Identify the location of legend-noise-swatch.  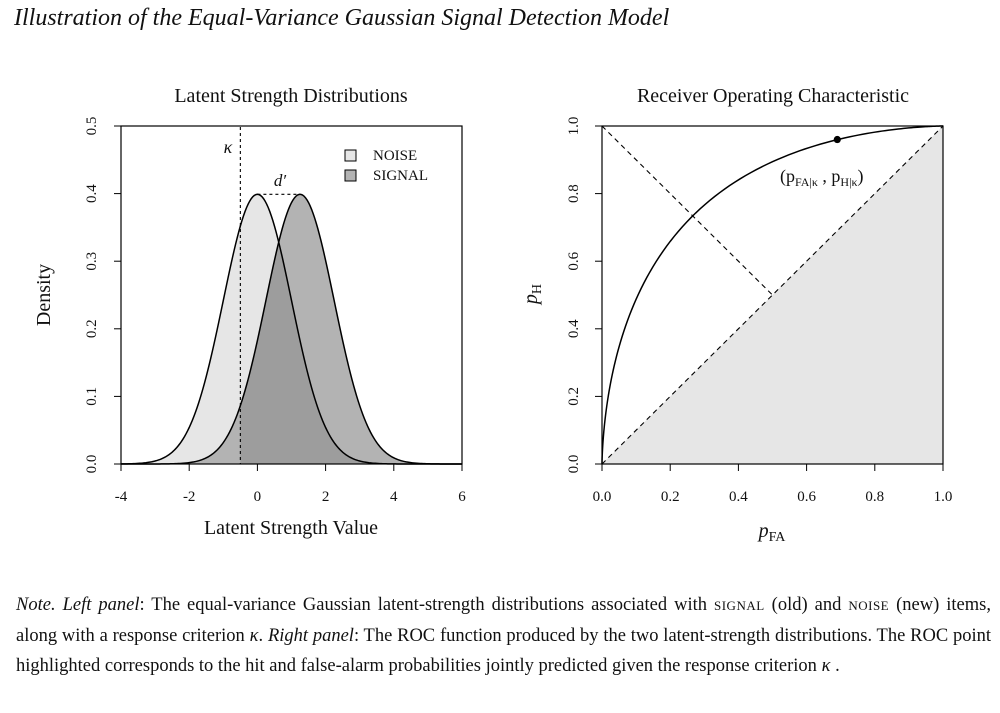
(350, 155).